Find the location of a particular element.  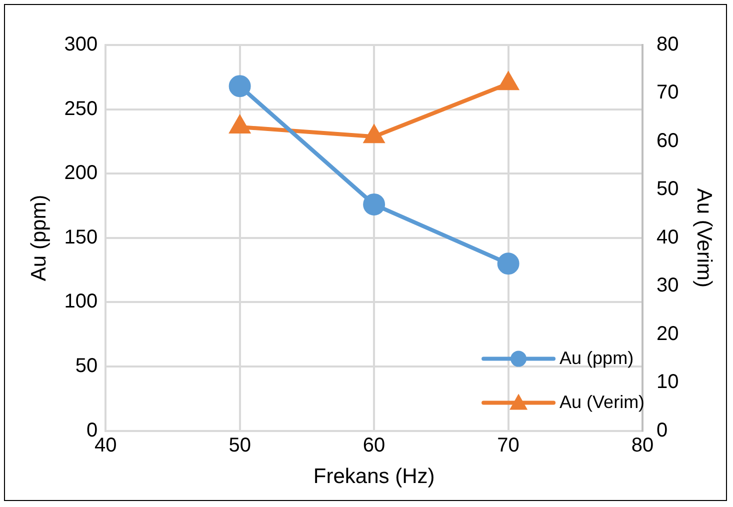

y2-tick-label: 30 is located at coordinates (667, 285).